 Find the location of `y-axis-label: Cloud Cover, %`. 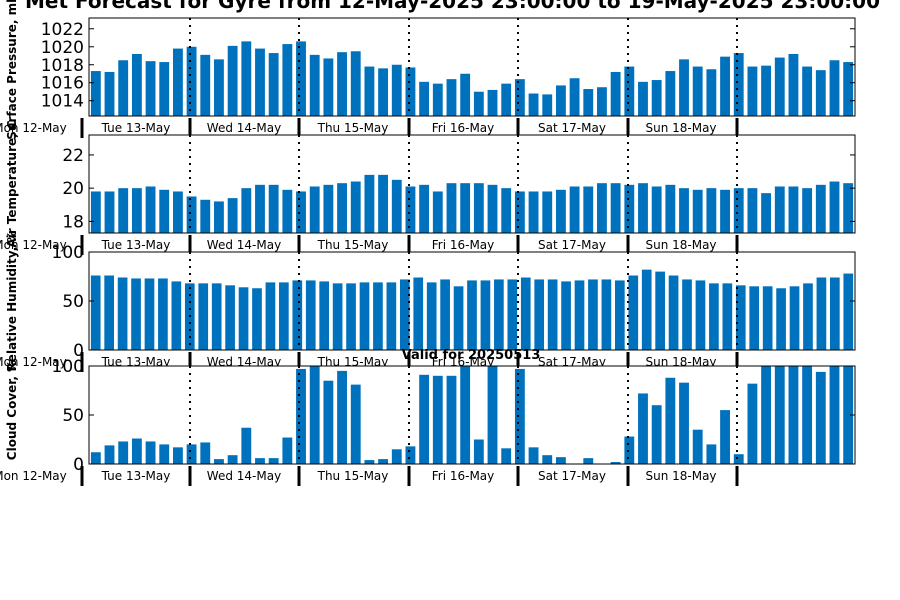

y-axis-label: Cloud Cover, % is located at coordinates (12, 410).